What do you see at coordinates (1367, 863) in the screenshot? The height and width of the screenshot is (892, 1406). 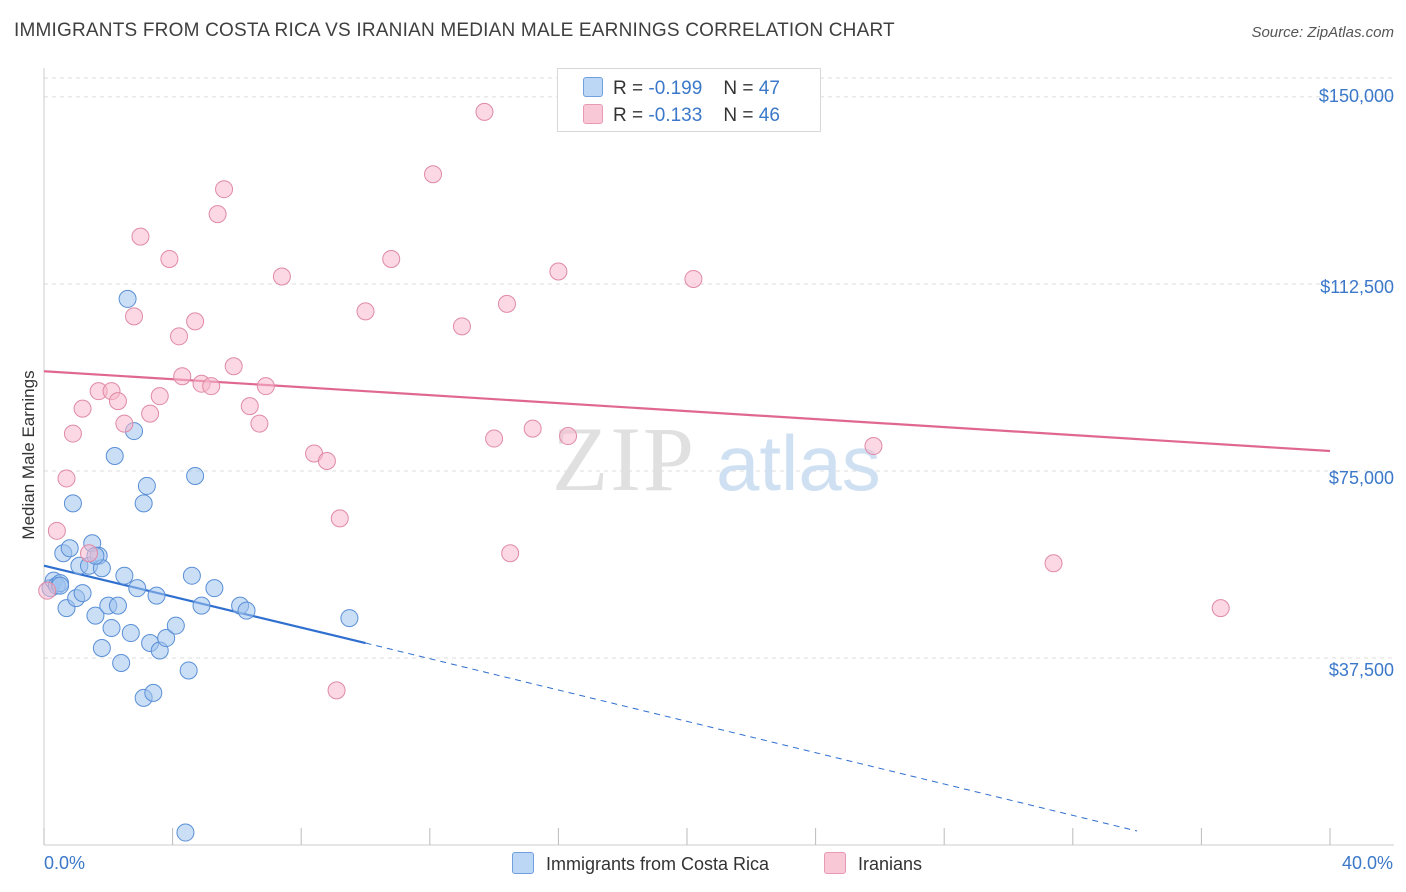 I see `x-tick-label-max: 40.0%` at bounding box center [1367, 863].